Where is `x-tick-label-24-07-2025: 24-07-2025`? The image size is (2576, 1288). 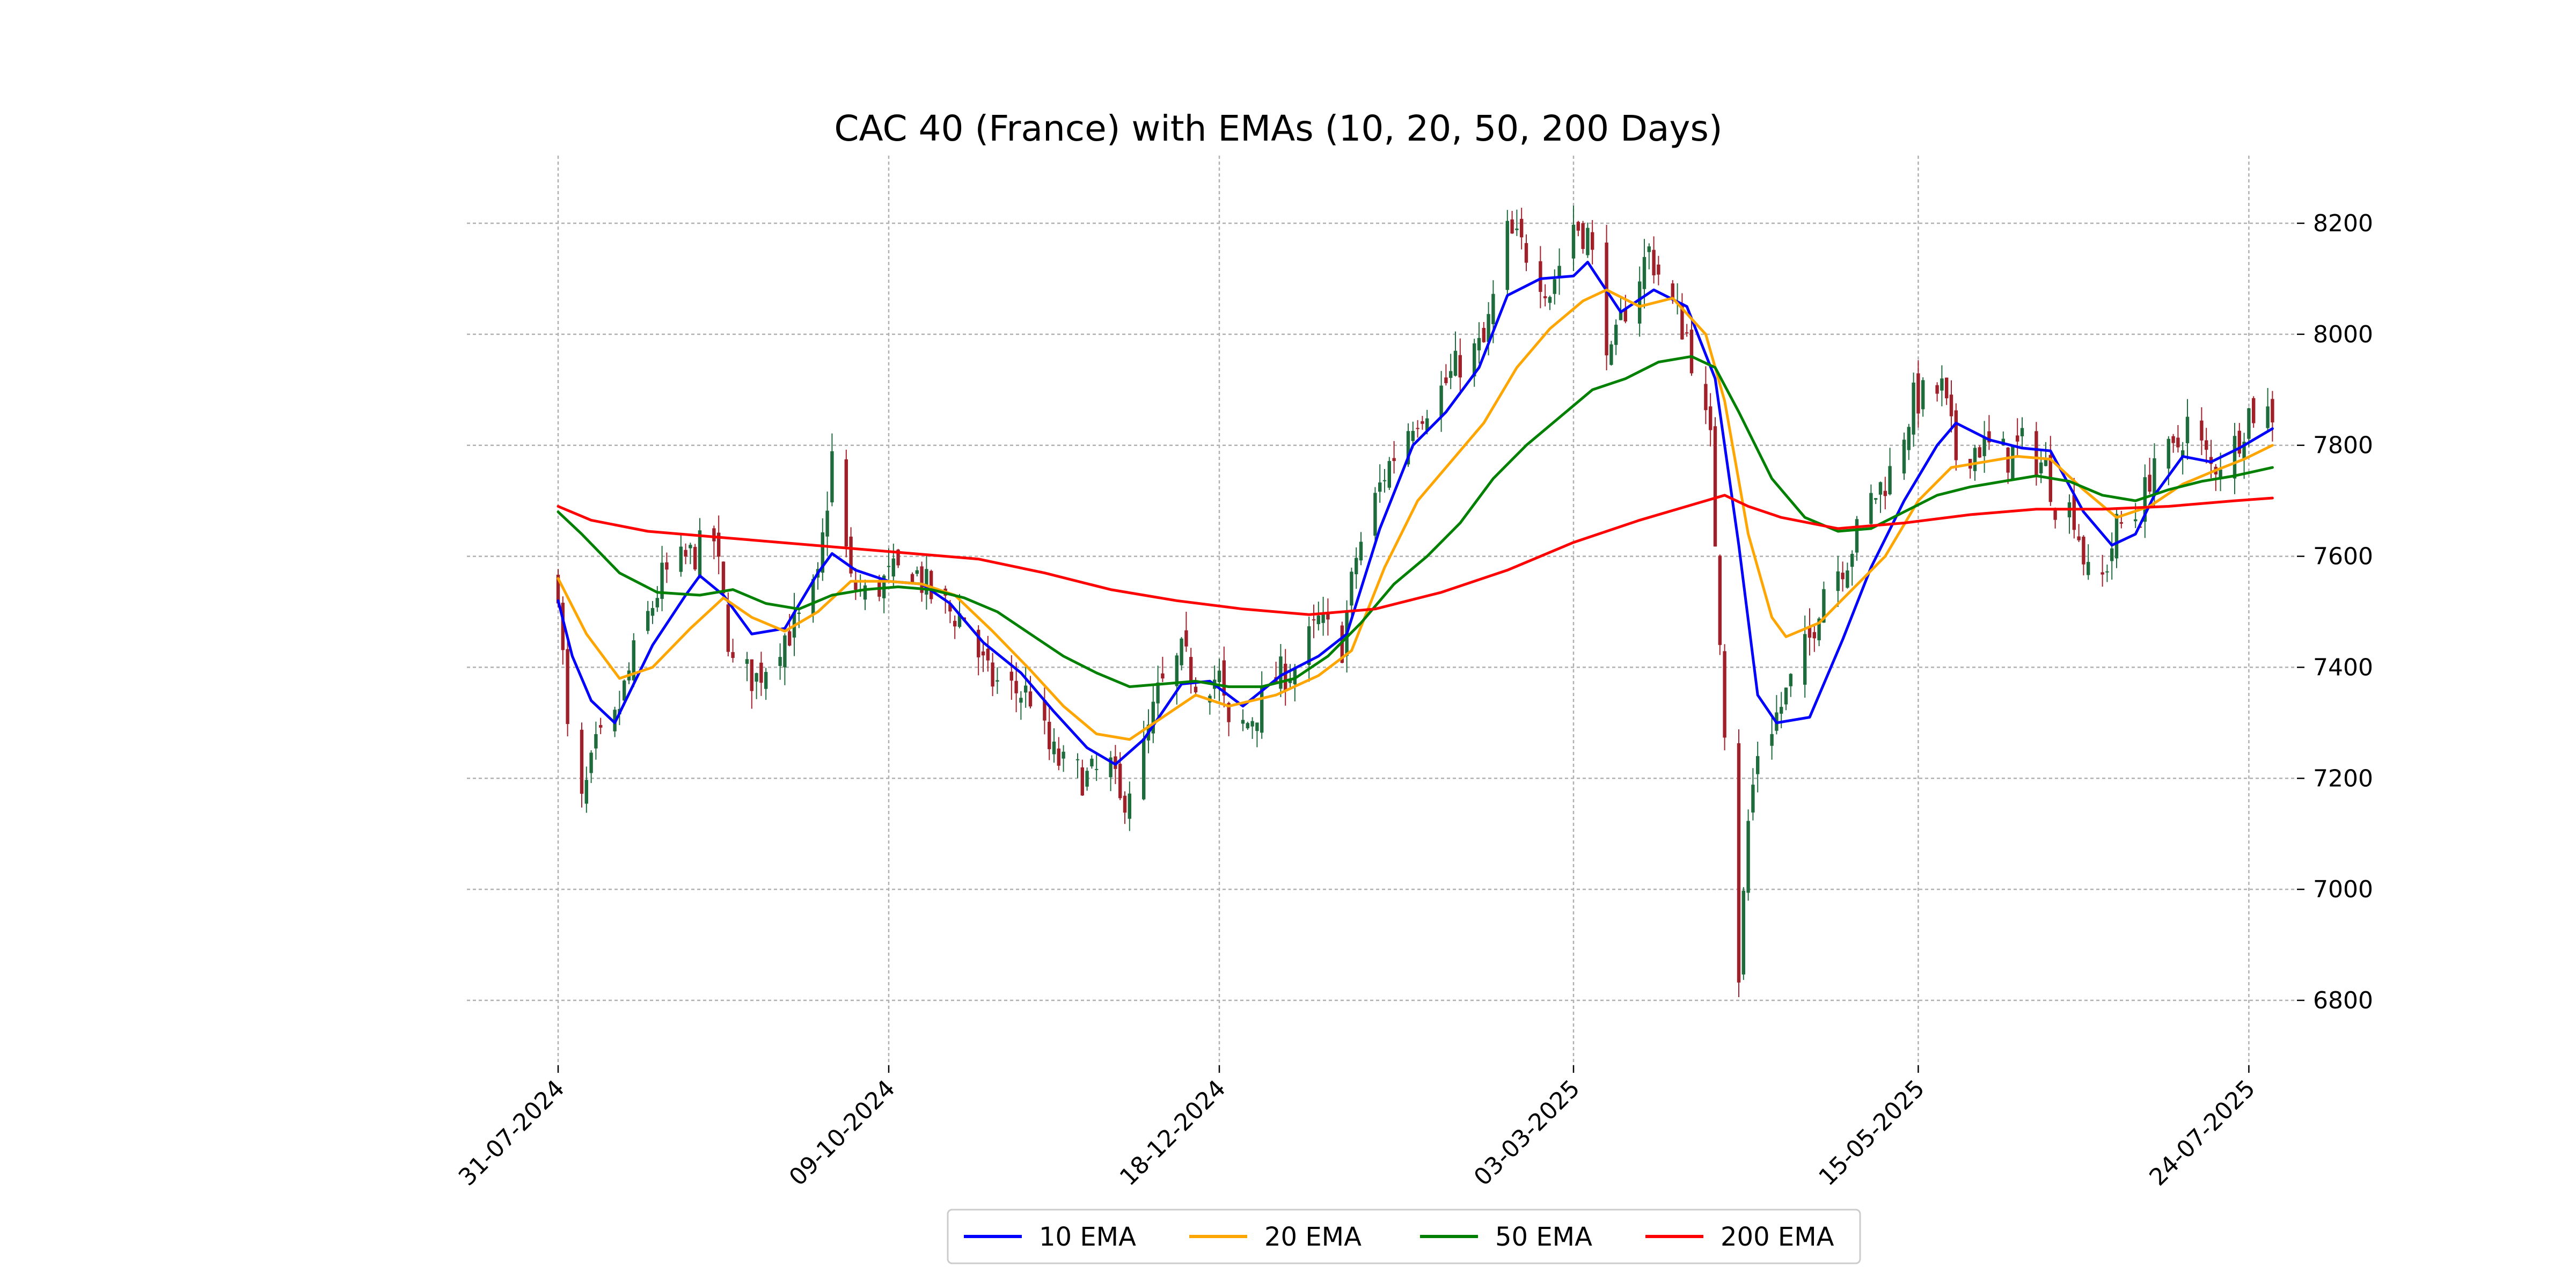 x-tick-label-24-07-2025: 24-07-2025 is located at coordinates (2202, 1133).